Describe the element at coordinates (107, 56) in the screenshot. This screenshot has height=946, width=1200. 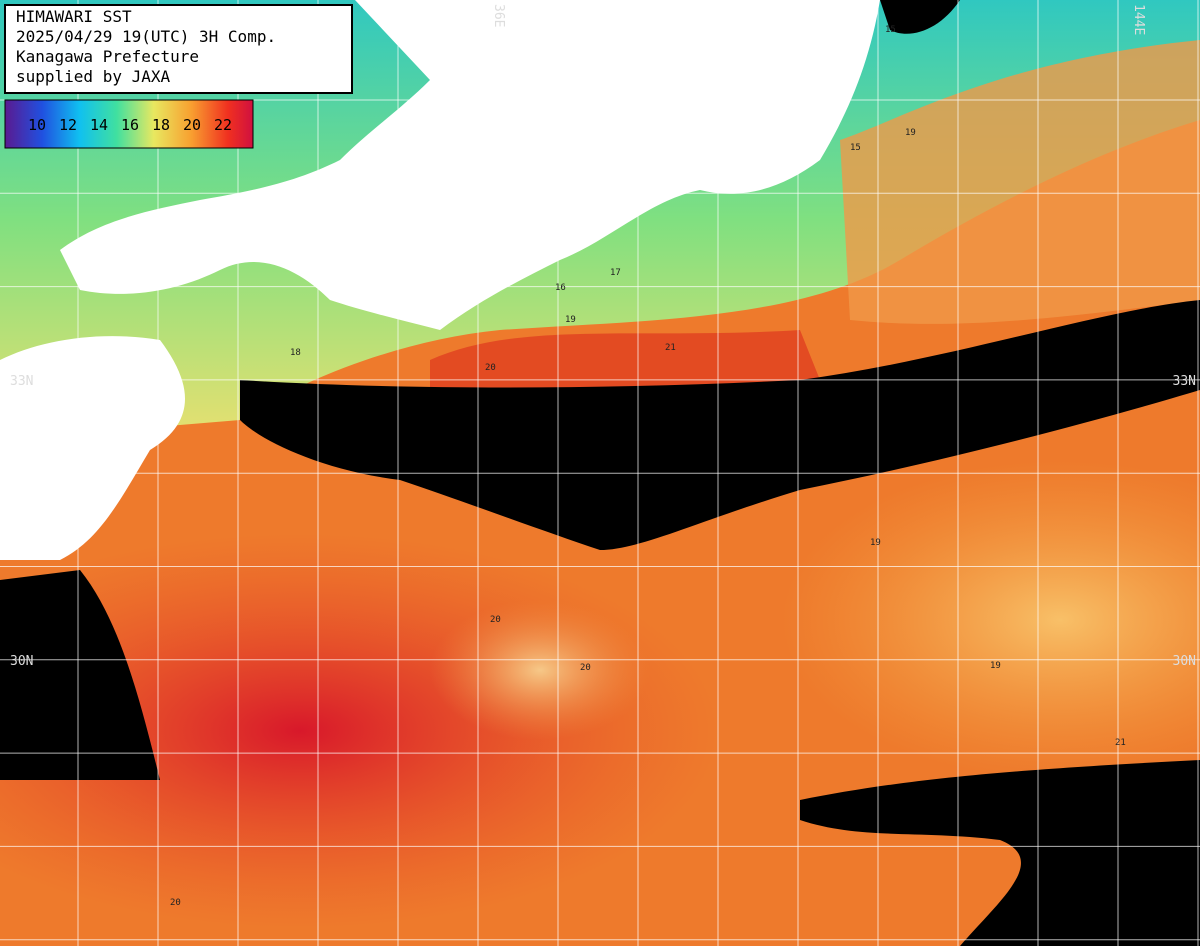
I see `header-line: Kanagawa Prefecture` at that location.